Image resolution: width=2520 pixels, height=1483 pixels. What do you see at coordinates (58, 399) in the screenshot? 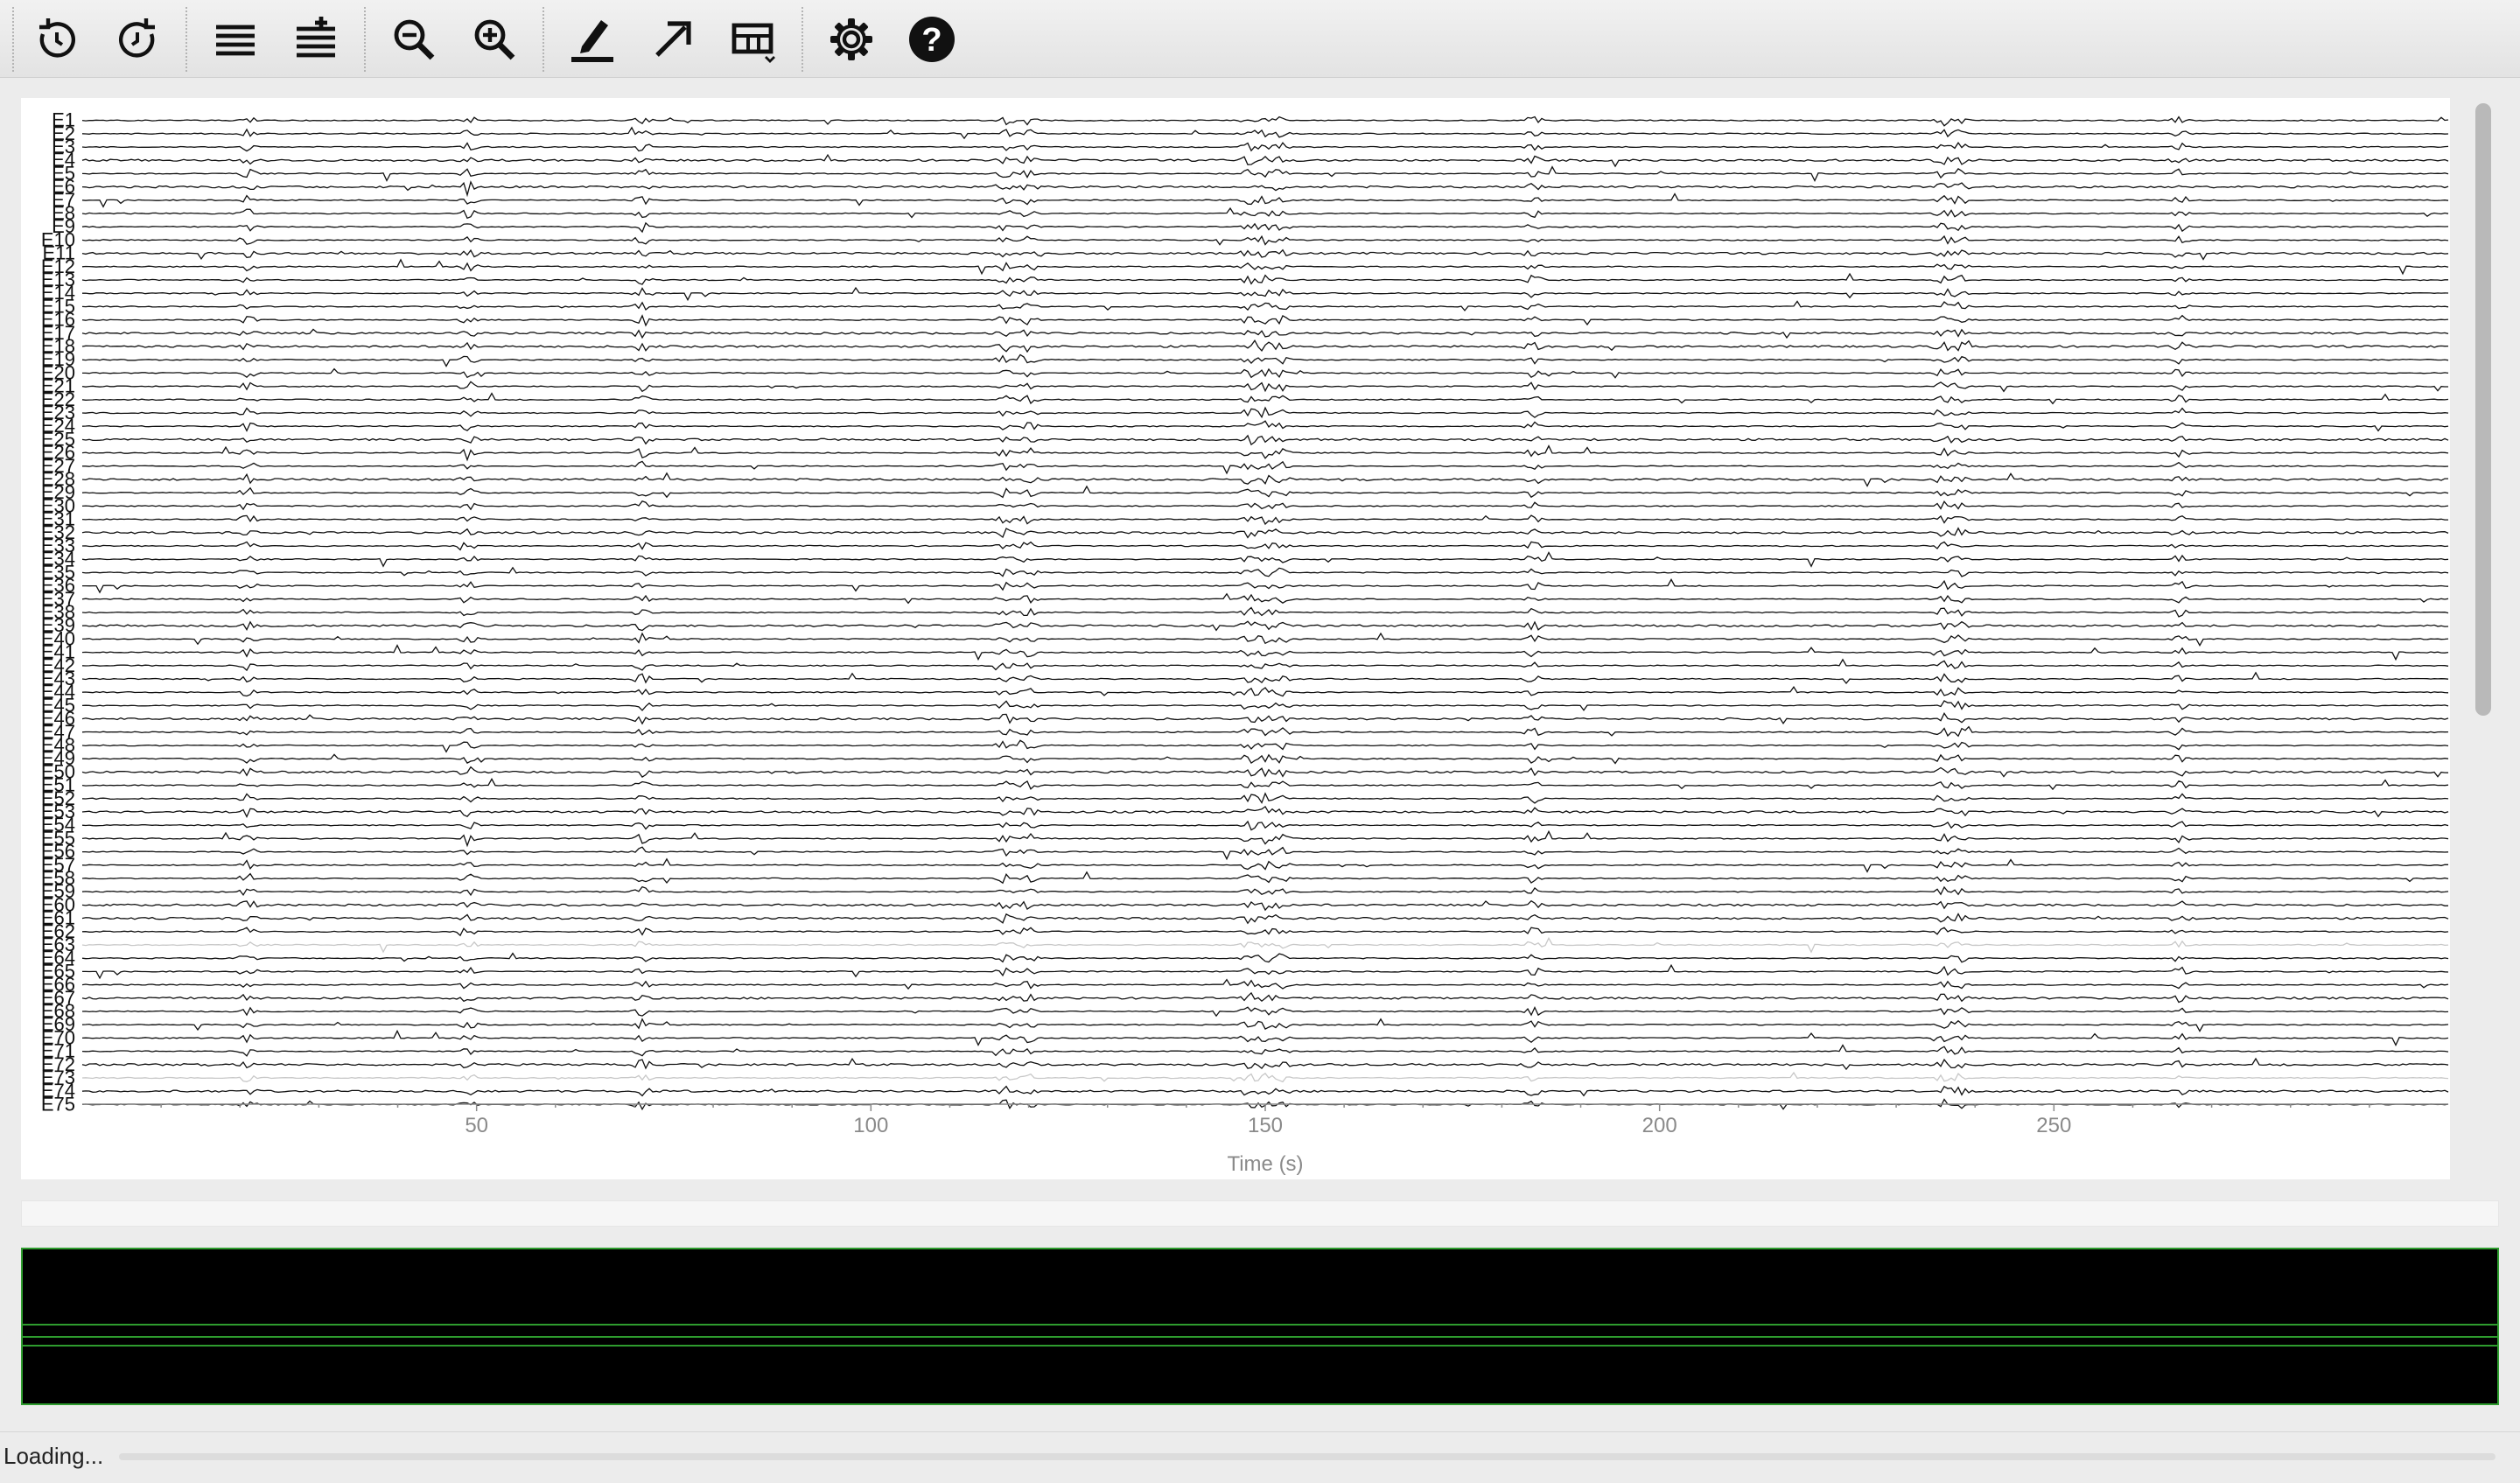
I see `channel-label: E22` at bounding box center [58, 399].